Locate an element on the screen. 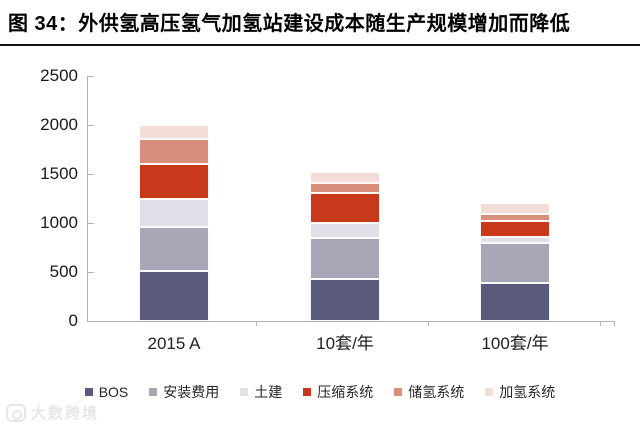 This screenshot has width=640, height=429. watermark: 大数跨境 is located at coordinates (52, 412).